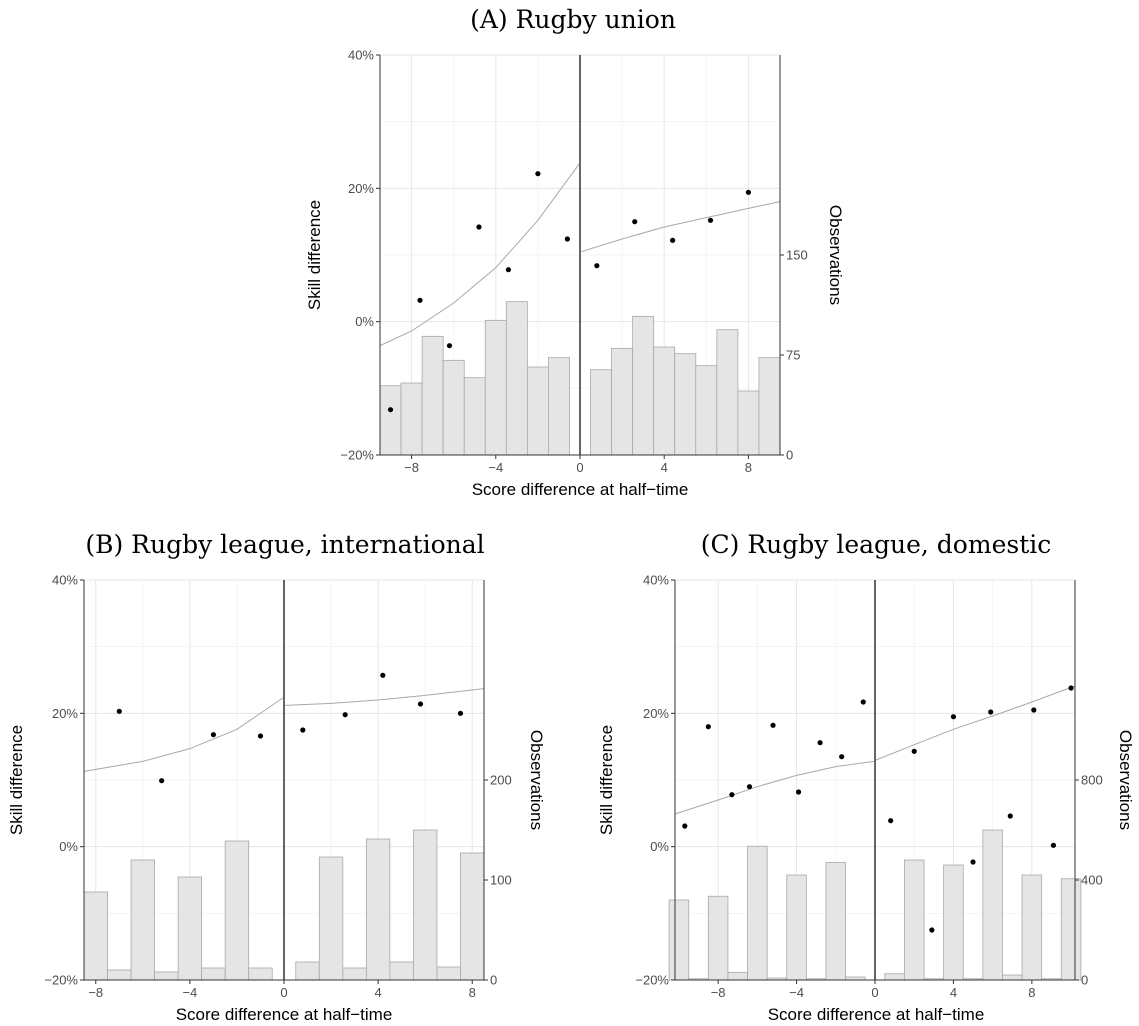 Image resolution: width=1139 pixels, height=1026 pixels. What do you see at coordinates (1092, 780) in the screenshot?
I see `y2-tick-label: 800` at bounding box center [1092, 780].